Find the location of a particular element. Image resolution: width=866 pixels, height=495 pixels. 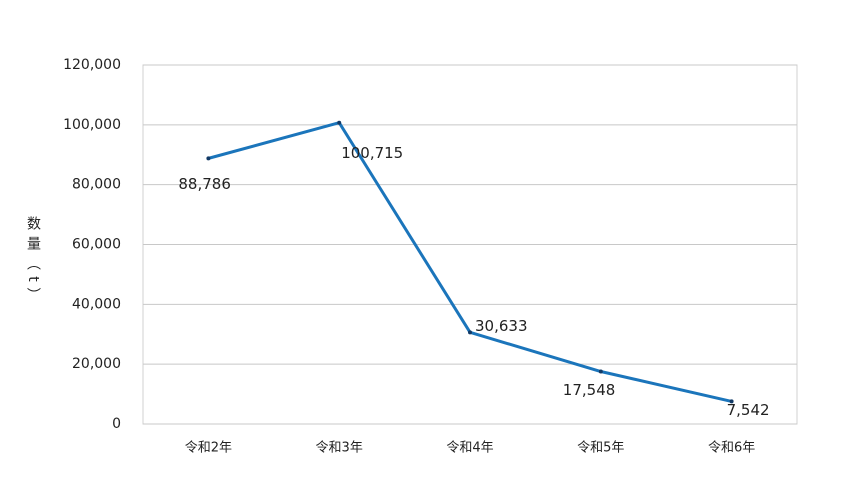

data-label: 17,548 is located at coordinates (589, 390).